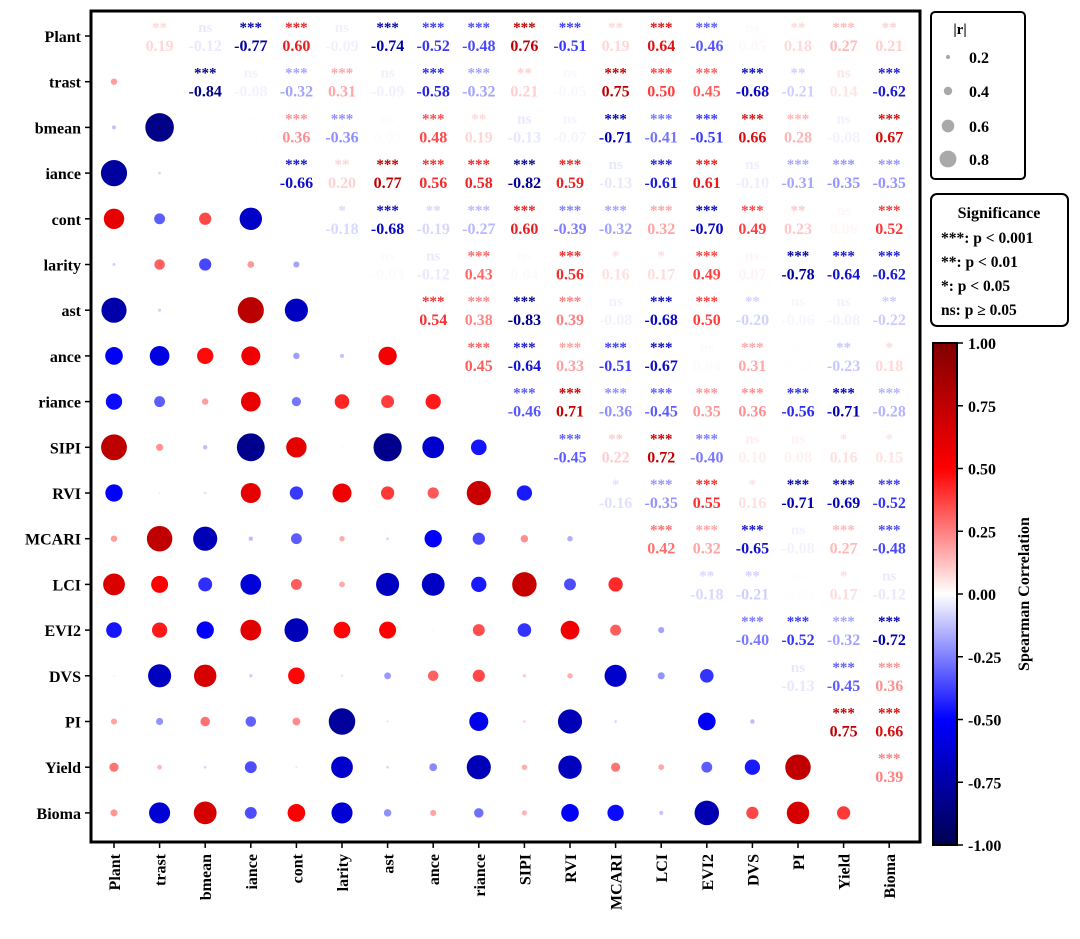  I want to click on y-tick-label: trast, so click(65, 83).